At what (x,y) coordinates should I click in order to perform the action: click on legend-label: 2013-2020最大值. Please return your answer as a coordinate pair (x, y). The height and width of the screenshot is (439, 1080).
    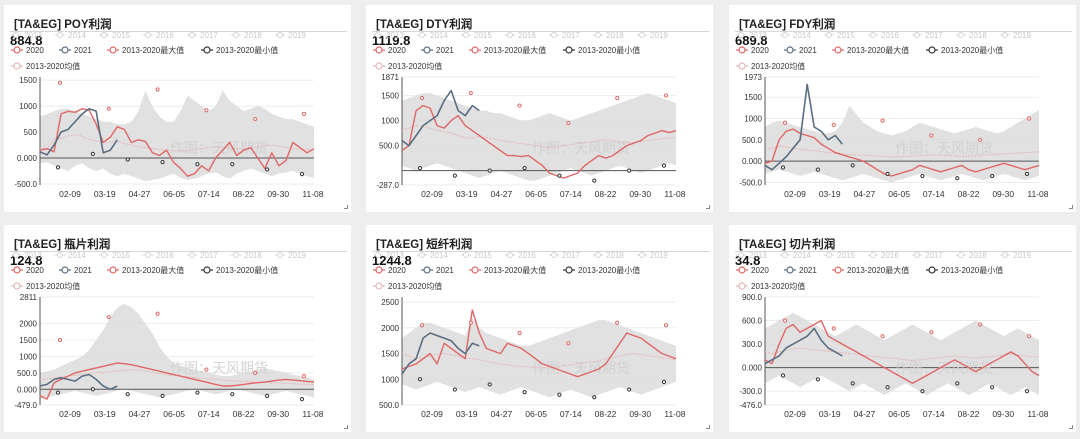
    Looking at the image, I should click on (153, 270).